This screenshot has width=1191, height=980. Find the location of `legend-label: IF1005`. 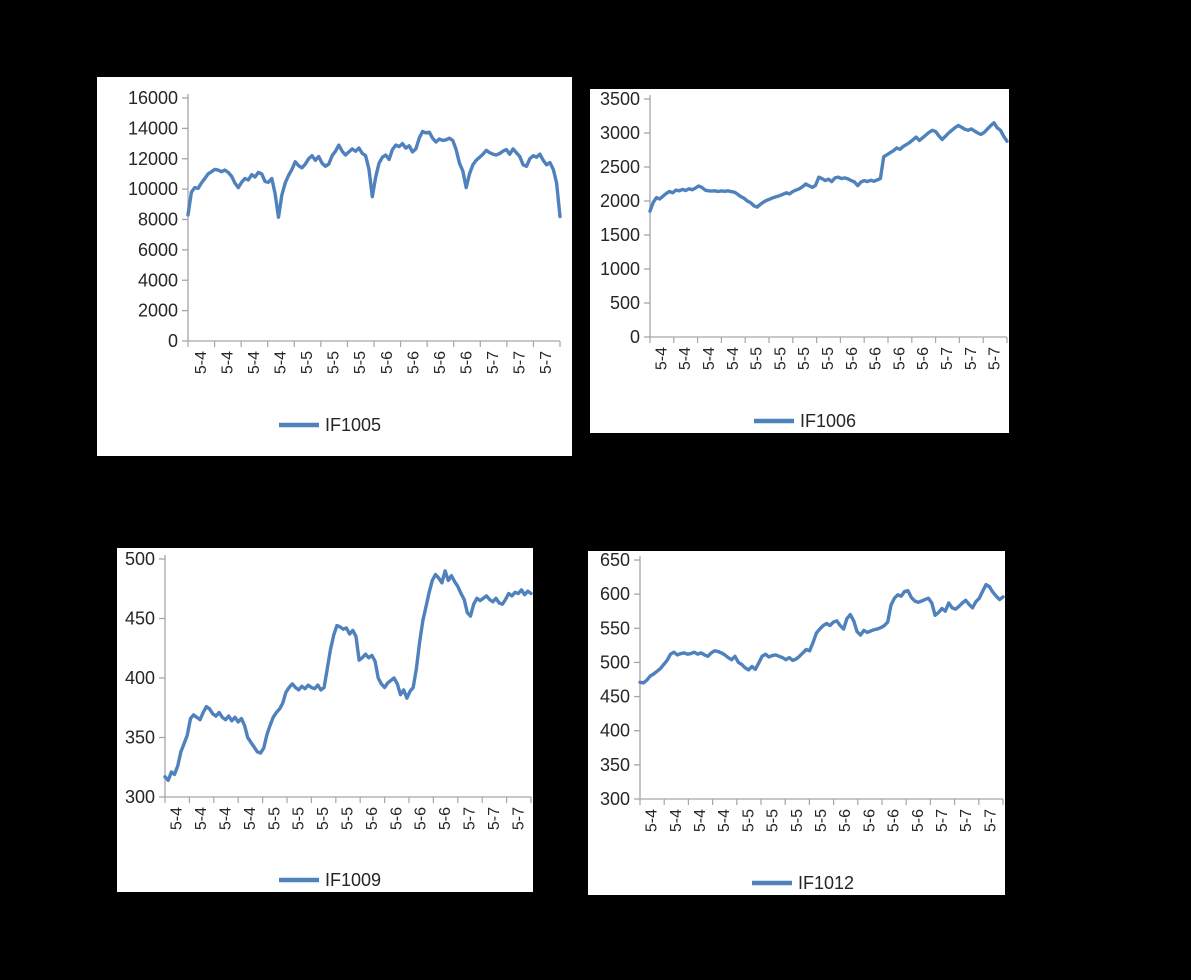

legend-label: IF1005 is located at coordinates (353, 425).